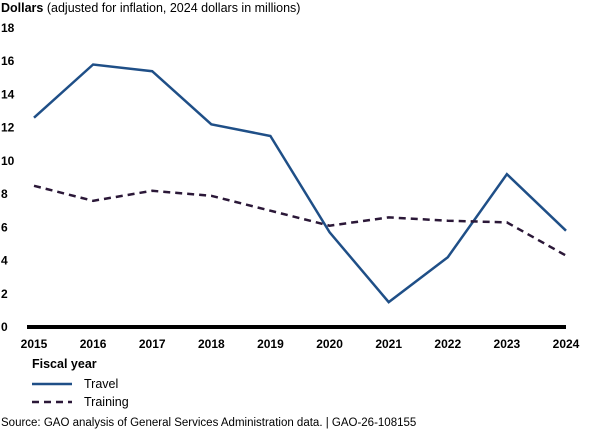  I want to click on legend-item-travel: Travel, so click(80, 384).